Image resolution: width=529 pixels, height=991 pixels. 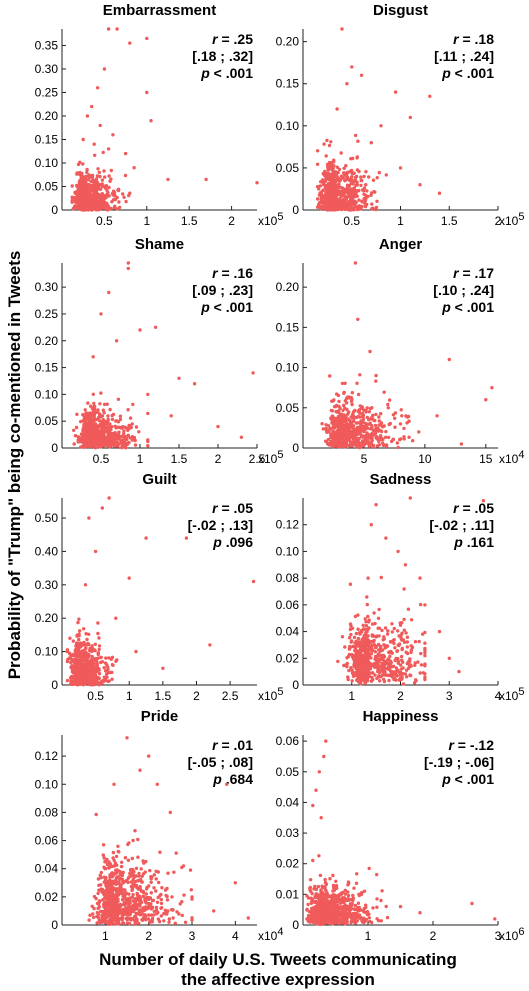 I want to click on y-tick-label: 0, so click(x=295, y=210).